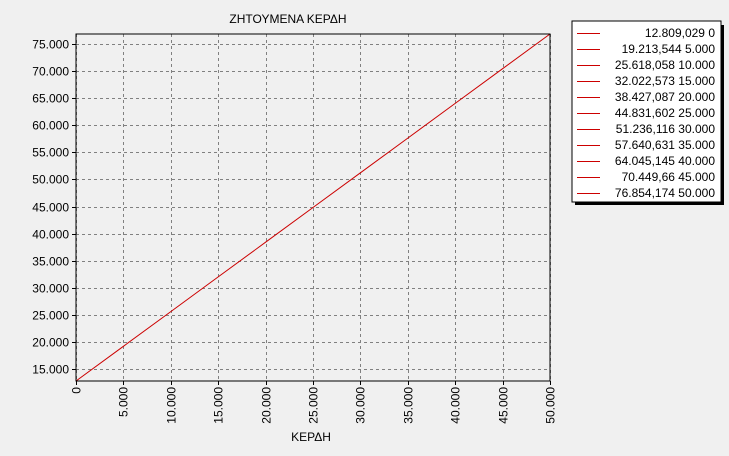 The width and height of the screenshot is (729, 456). I want to click on legend-label: 12.809,029 0, so click(680, 33).